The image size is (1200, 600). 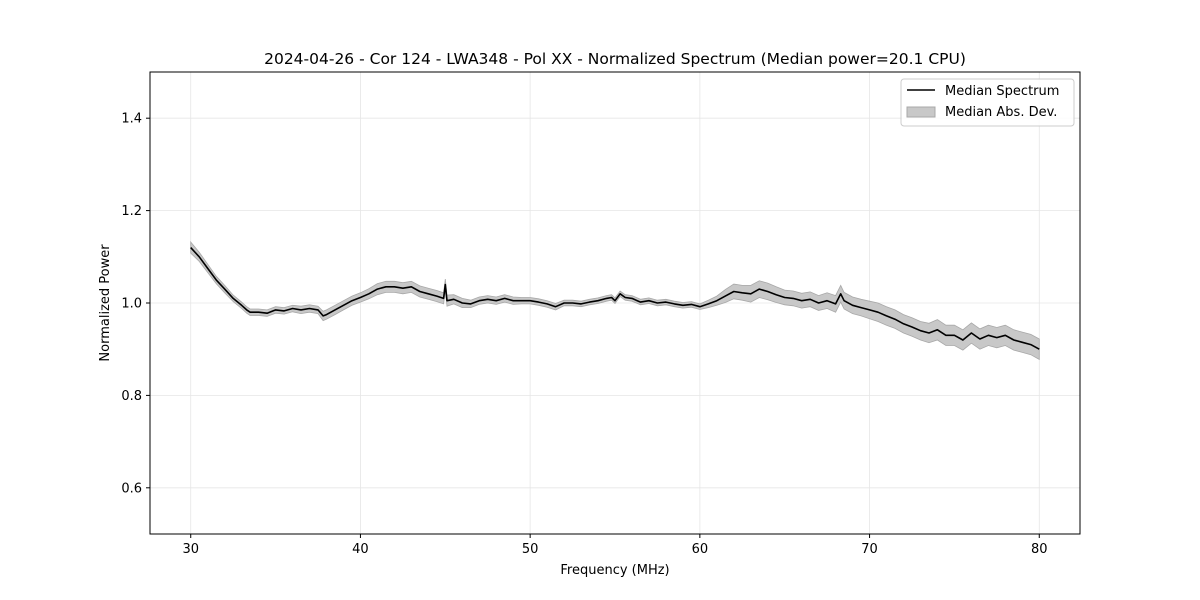 What do you see at coordinates (1039, 549) in the screenshot?
I see `x-tick-label: 80` at bounding box center [1039, 549].